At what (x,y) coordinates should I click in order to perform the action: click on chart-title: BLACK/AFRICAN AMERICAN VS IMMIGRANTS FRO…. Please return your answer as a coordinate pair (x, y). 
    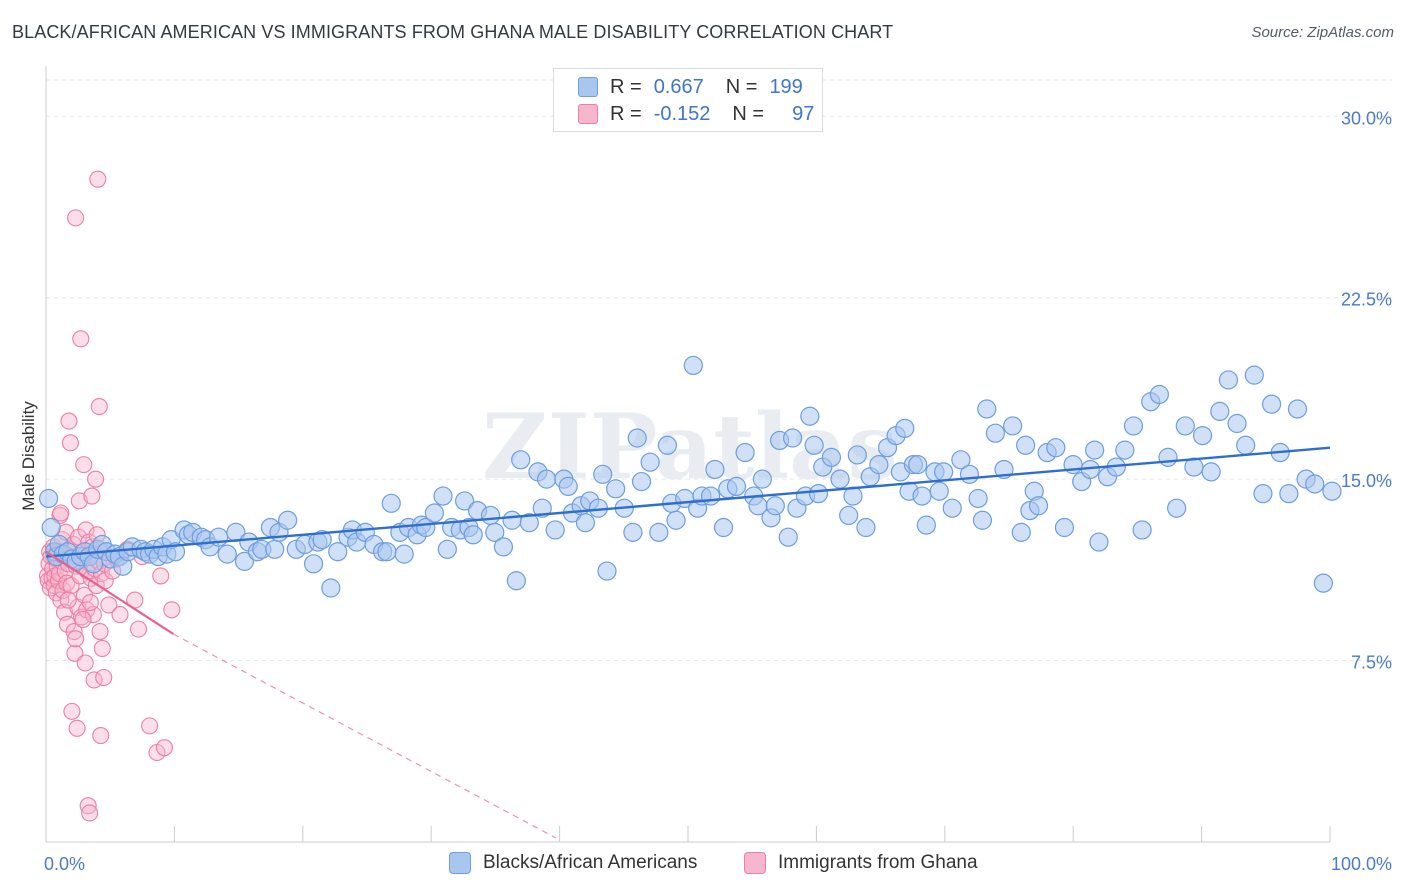
    Looking at the image, I should click on (453, 32).